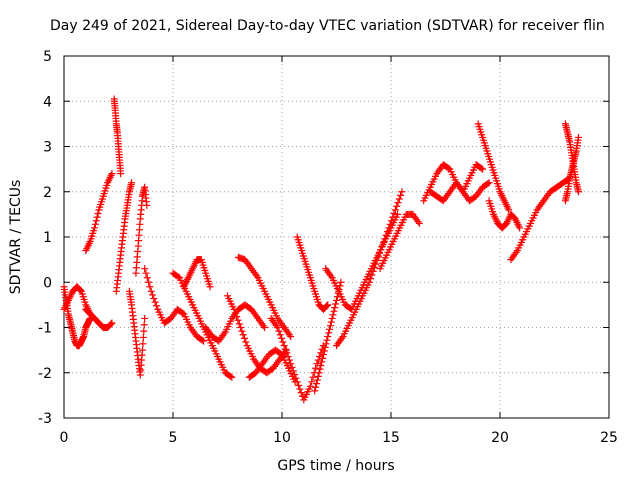 Image resolution: width=640 pixels, height=480 pixels. Describe the element at coordinates (45, 374) in the screenshot. I see `y-tick-label: -2` at that location.